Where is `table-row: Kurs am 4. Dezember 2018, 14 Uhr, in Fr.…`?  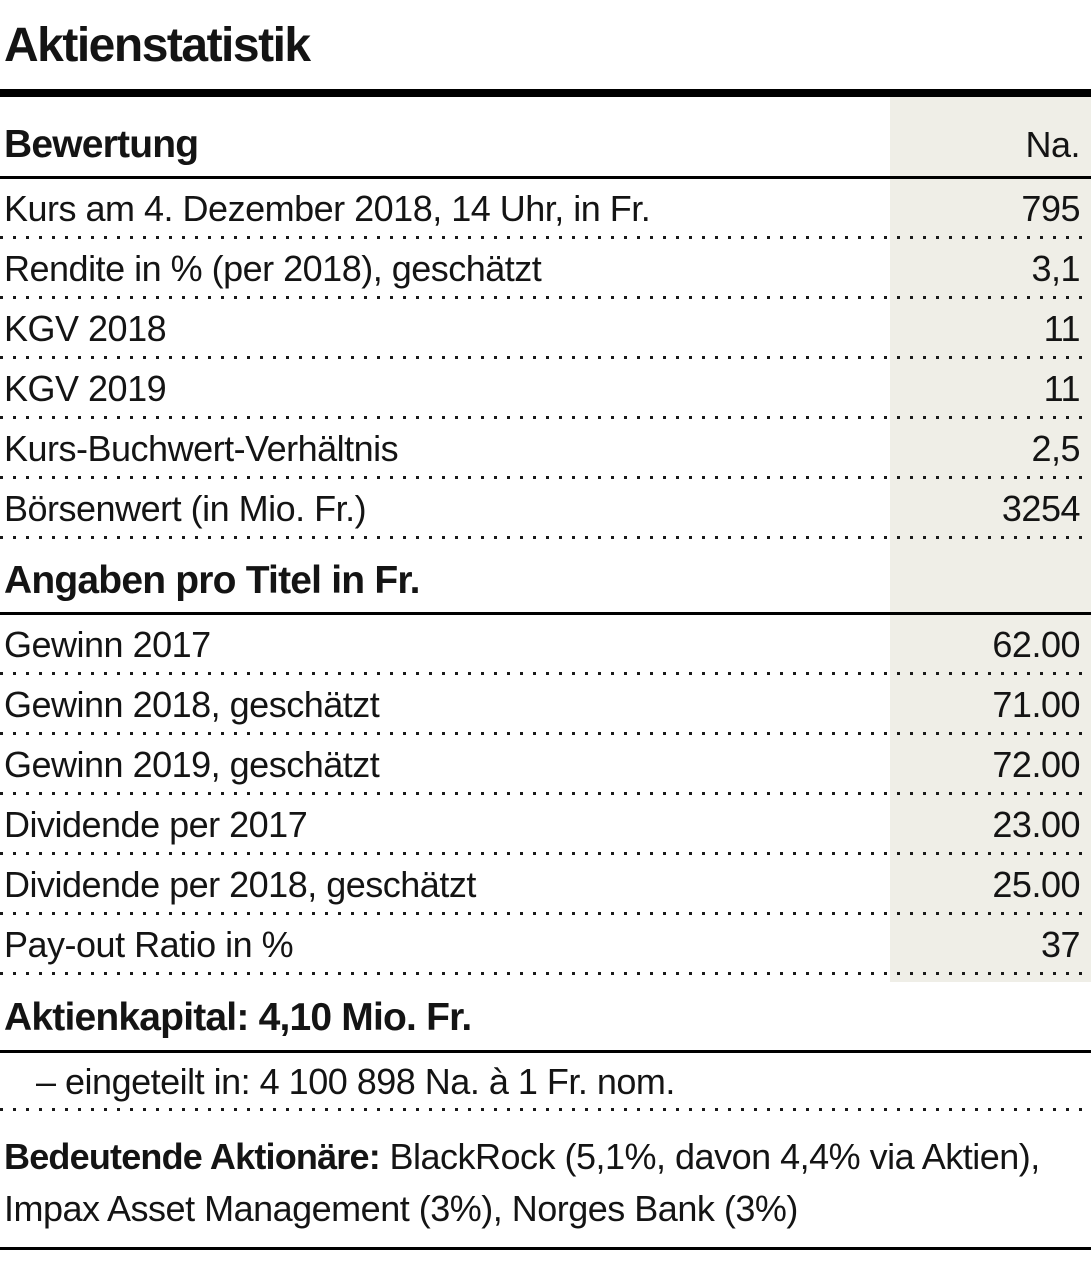
table-row: Kurs am 4. Dezember 2018, 14 Uhr, in Fr.… is located at coordinates (545, 209).